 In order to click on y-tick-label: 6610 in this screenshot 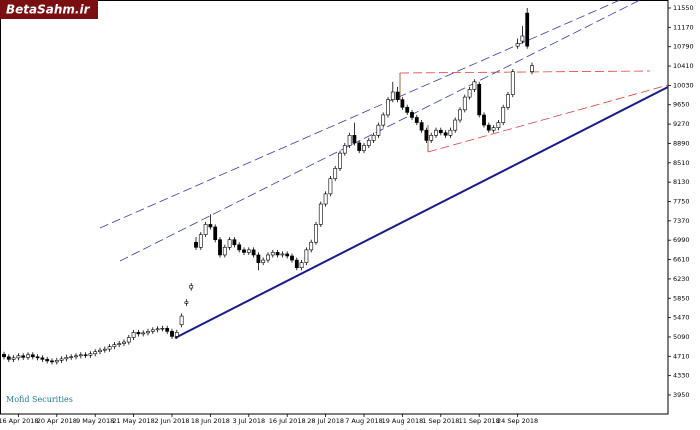, I will do `click(681, 260)`.